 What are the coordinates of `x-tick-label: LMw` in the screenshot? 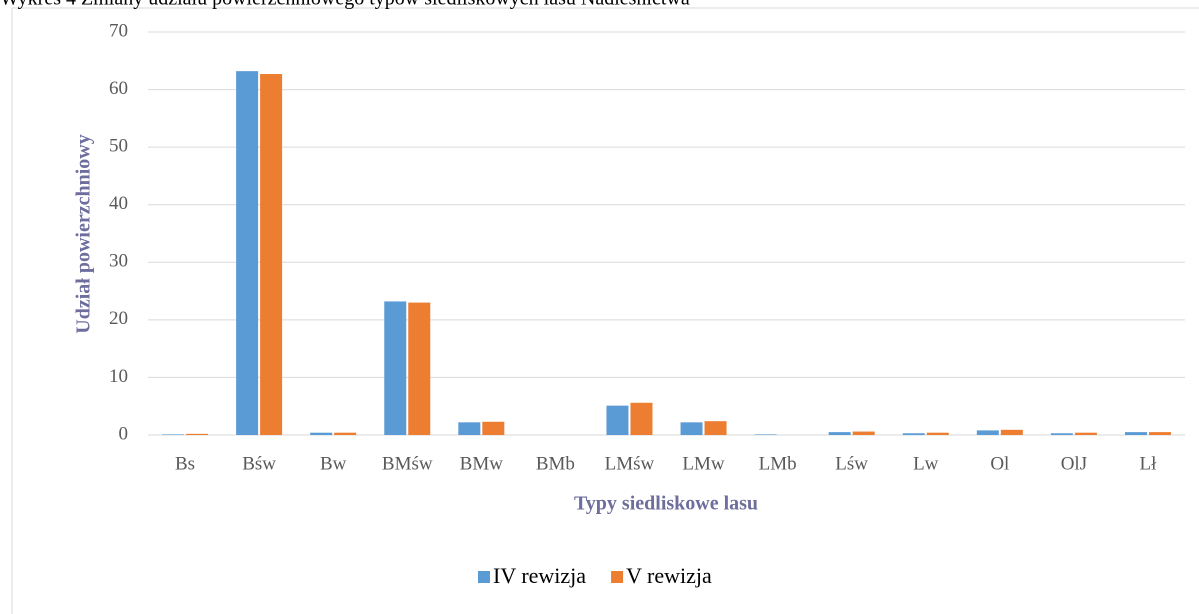 It's located at (703, 463).